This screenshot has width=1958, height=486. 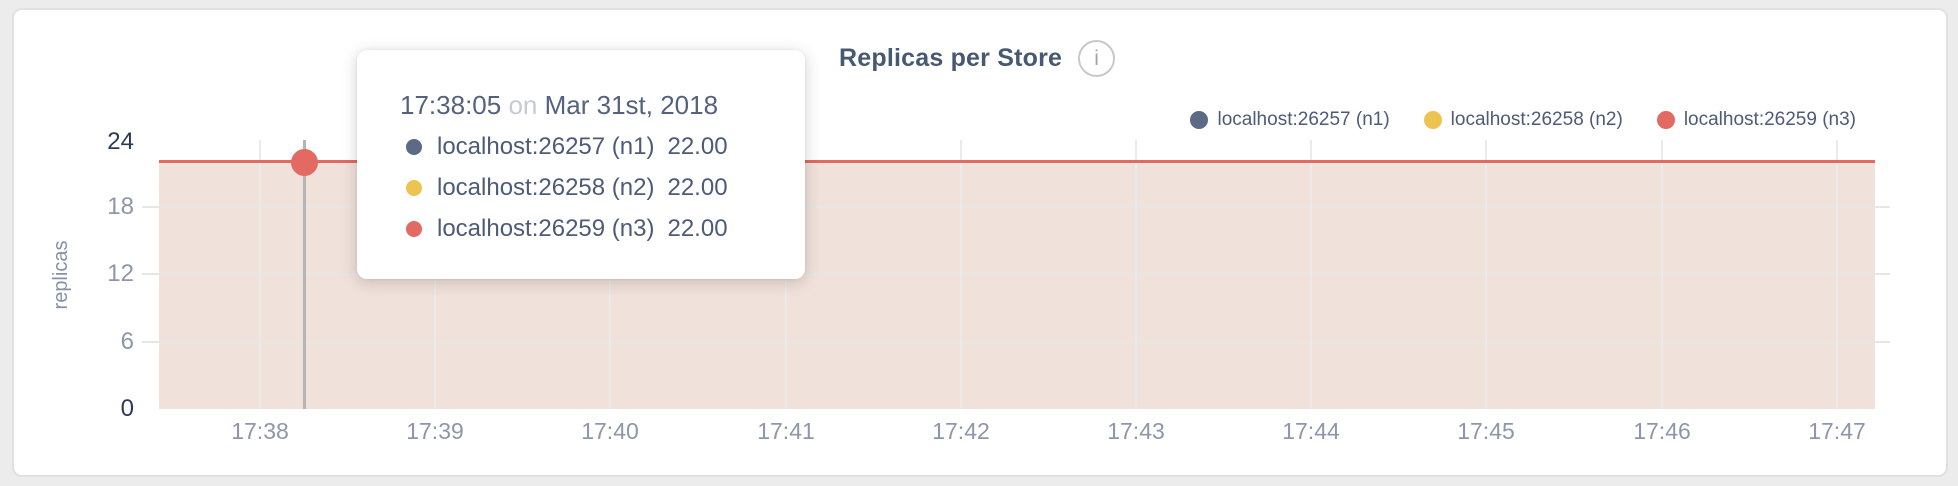 I want to click on tooltip-date: Mar 31st, 2018, so click(x=631, y=105).